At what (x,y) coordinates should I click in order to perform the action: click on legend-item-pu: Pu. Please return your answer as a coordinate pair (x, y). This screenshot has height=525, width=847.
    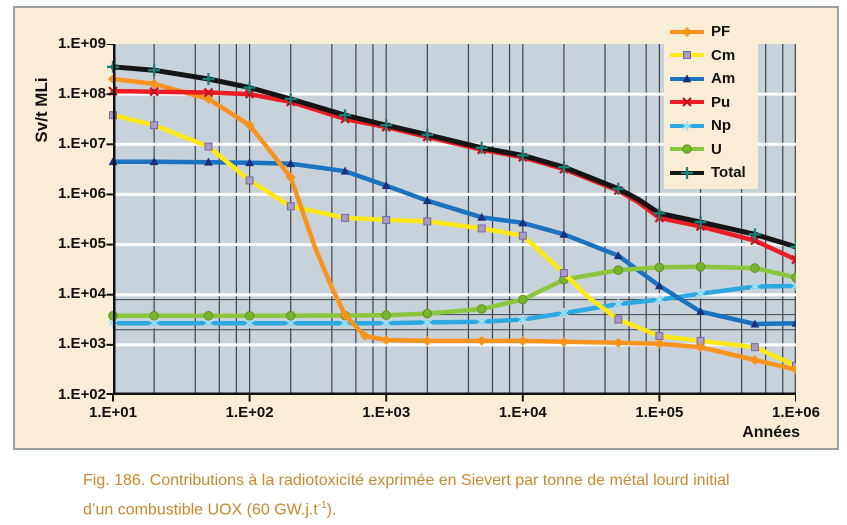
    Looking at the image, I should click on (714, 103).